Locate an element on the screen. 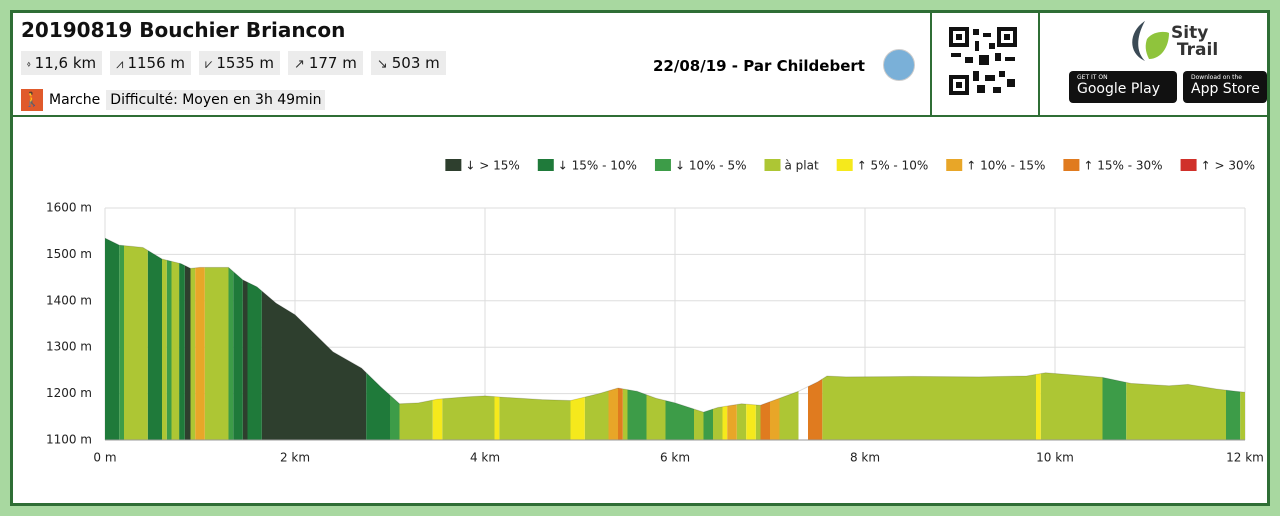 The image size is (1280, 516). y-tick-label: 1300 m is located at coordinates (69, 347).